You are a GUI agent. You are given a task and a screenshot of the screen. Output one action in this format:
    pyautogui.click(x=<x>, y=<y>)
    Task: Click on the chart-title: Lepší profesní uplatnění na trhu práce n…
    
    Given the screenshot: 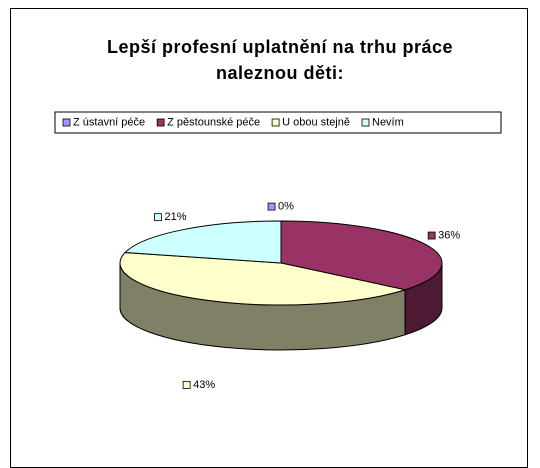 What is the action you would take?
    pyautogui.click(x=280, y=60)
    